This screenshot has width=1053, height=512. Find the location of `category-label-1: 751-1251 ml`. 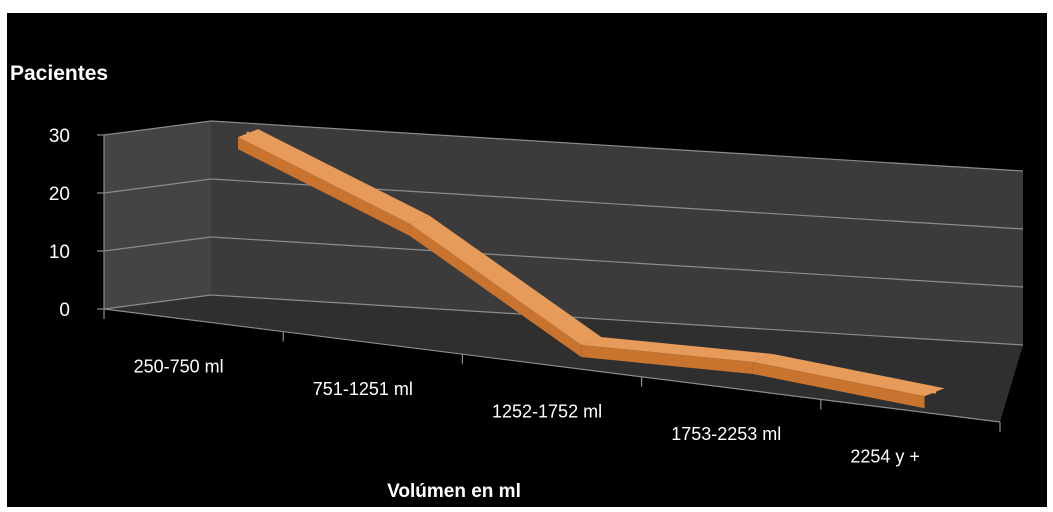

category-label-1: 751-1251 ml is located at coordinates (363, 389).